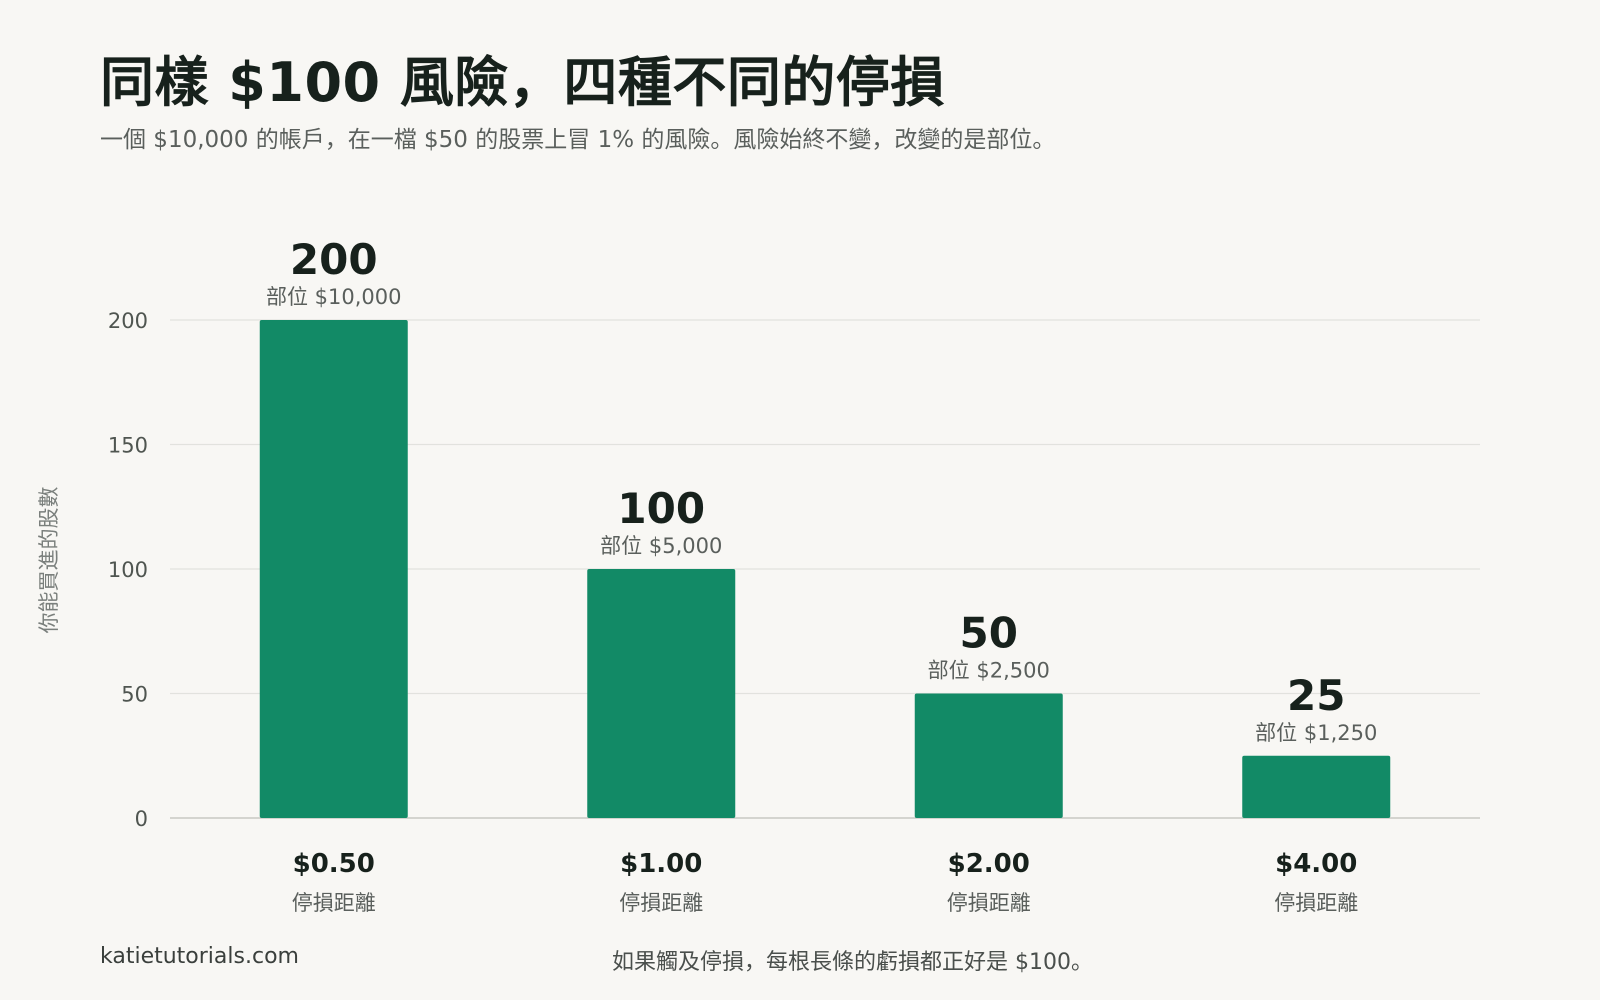  What do you see at coordinates (334, 259) in the screenshot?
I see `bar-value-label: 200` at bounding box center [334, 259].